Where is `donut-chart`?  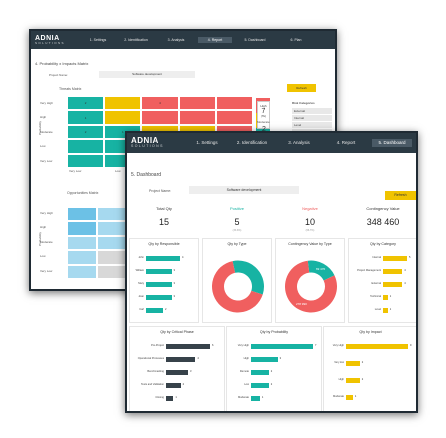 donut-chart is located at coordinates (238, 286).